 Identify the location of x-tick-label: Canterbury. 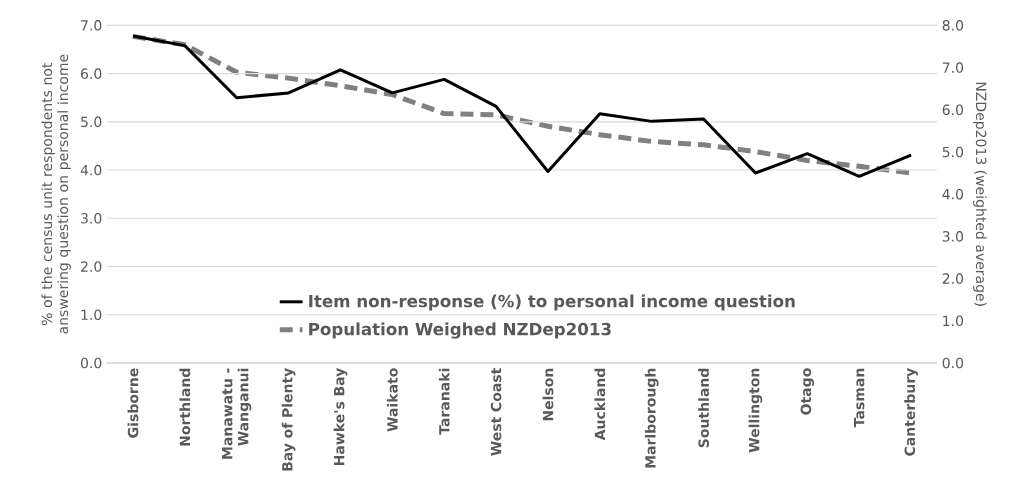
(911, 411).